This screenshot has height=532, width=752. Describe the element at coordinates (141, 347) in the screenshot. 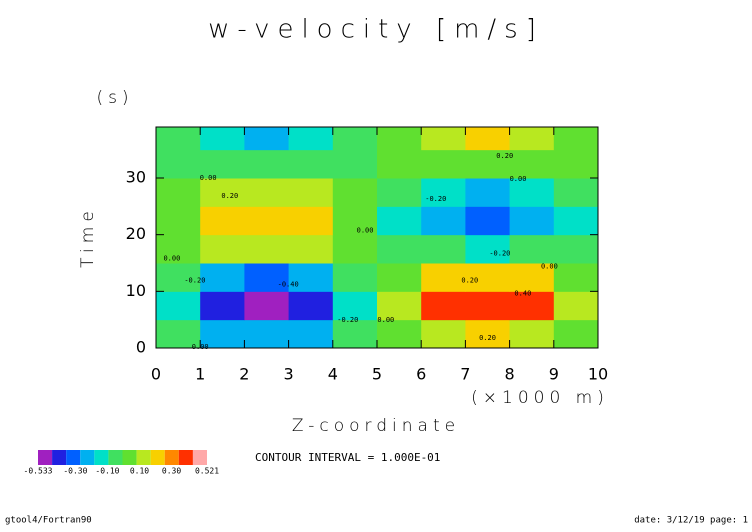

I see `y-tick-label: 0` at that location.